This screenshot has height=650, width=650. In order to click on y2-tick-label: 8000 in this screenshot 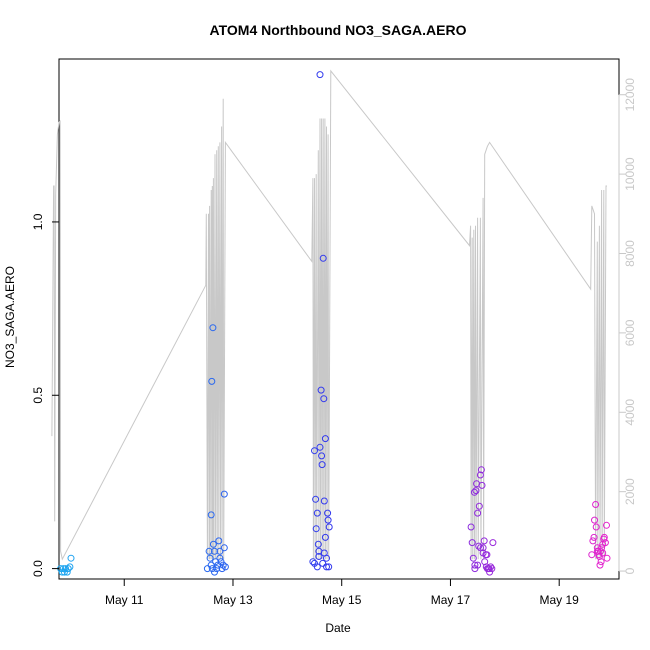, I will do `click(630, 253)`.